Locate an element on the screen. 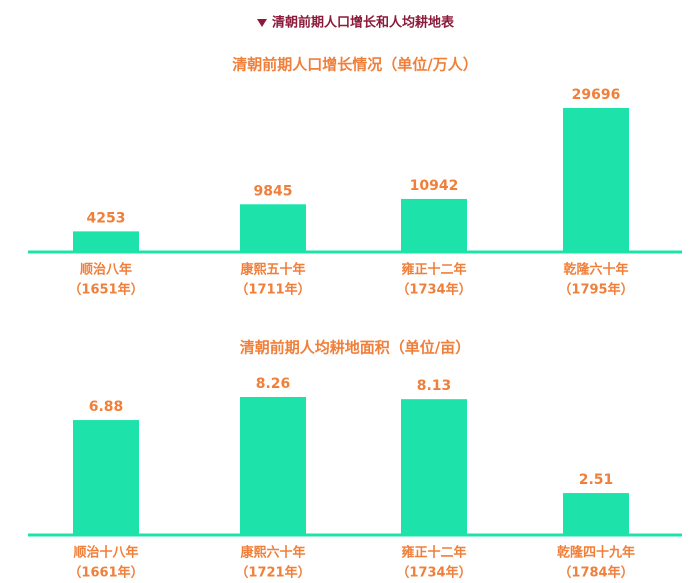 This screenshot has height=583, width=692. value-label: 29696 is located at coordinates (596, 95).